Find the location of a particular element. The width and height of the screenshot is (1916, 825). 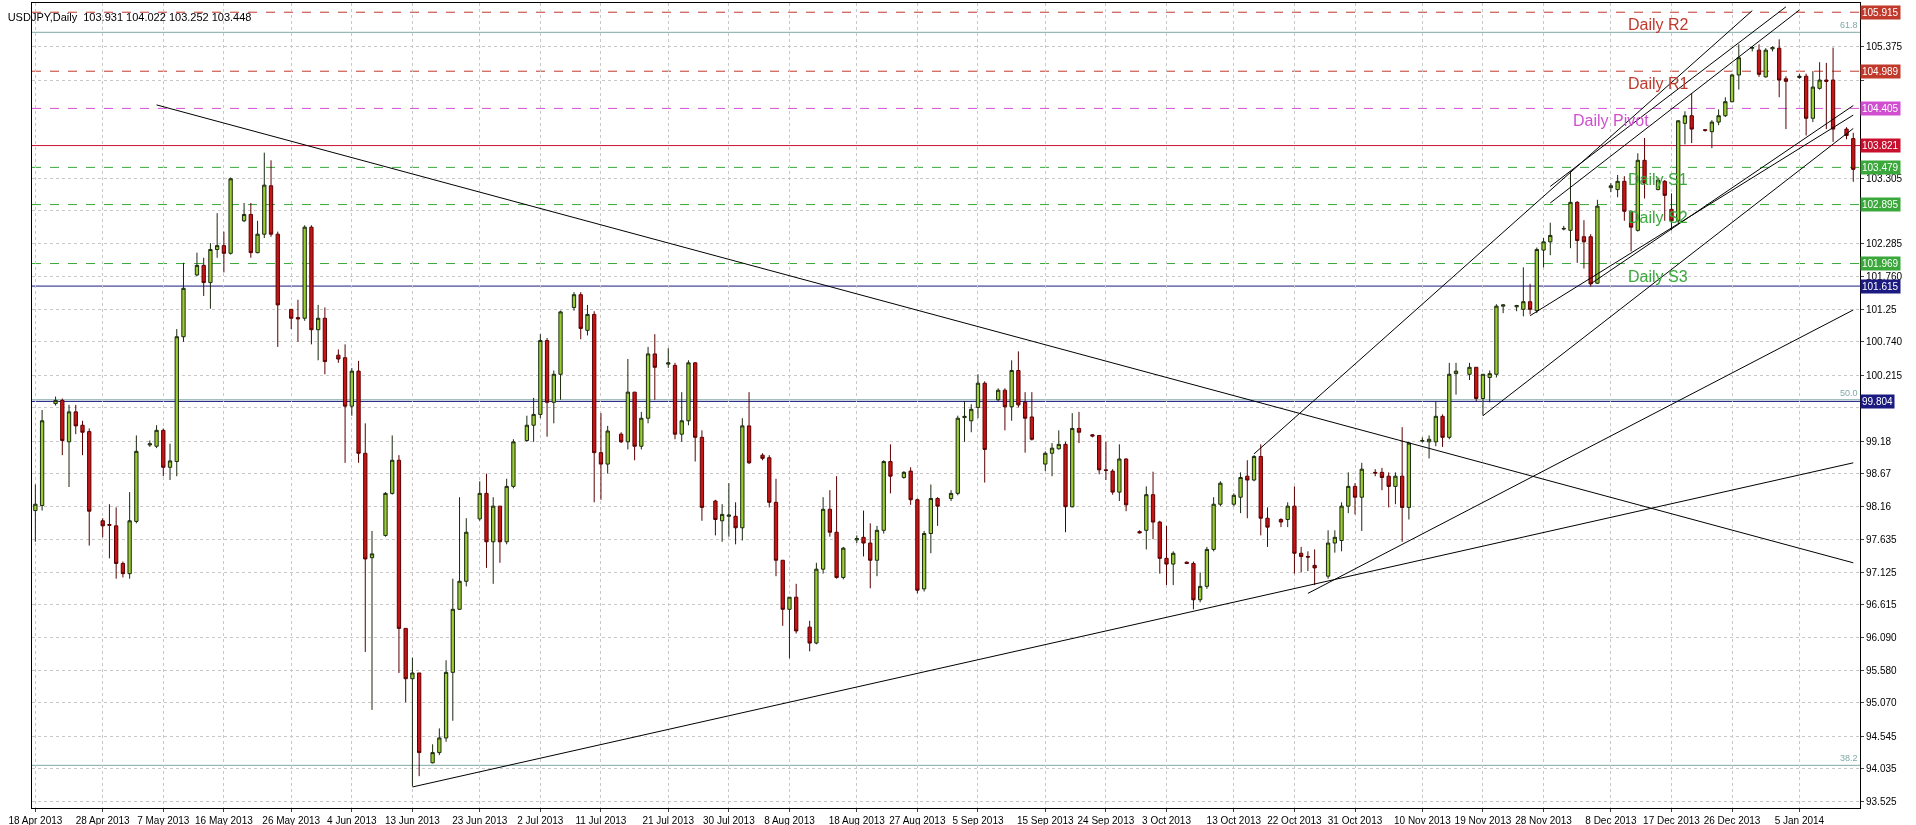

x-tick-label: 19 Nov 2013 is located at coordinates (1483, 820).